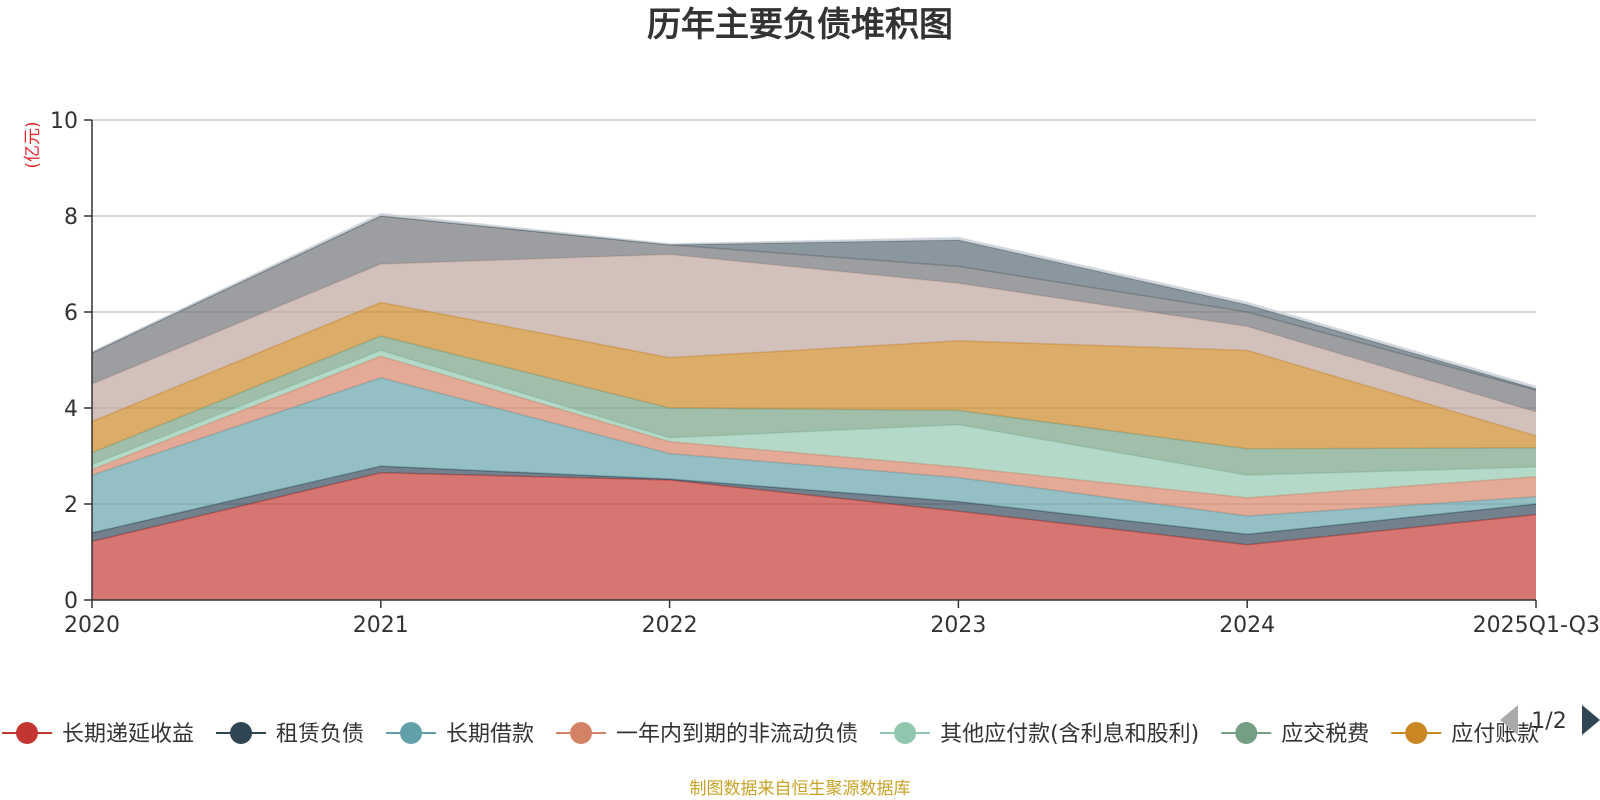 The height and width of the screenshot is (800, 1600). Describe the element at coordinates (92, 625) in the screenshot. I see `x-tick-label: 2020` at that location.